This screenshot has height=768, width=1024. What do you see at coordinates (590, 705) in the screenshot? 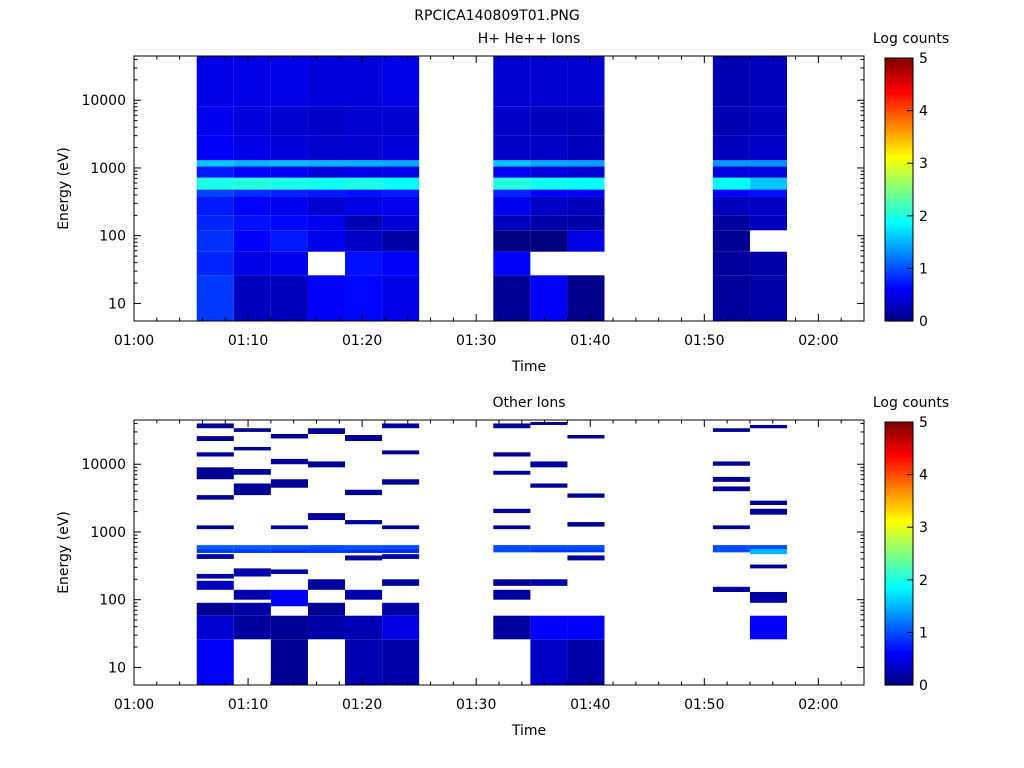
I see `x-tick-label: 01:40` at bounding box center [590, 705].